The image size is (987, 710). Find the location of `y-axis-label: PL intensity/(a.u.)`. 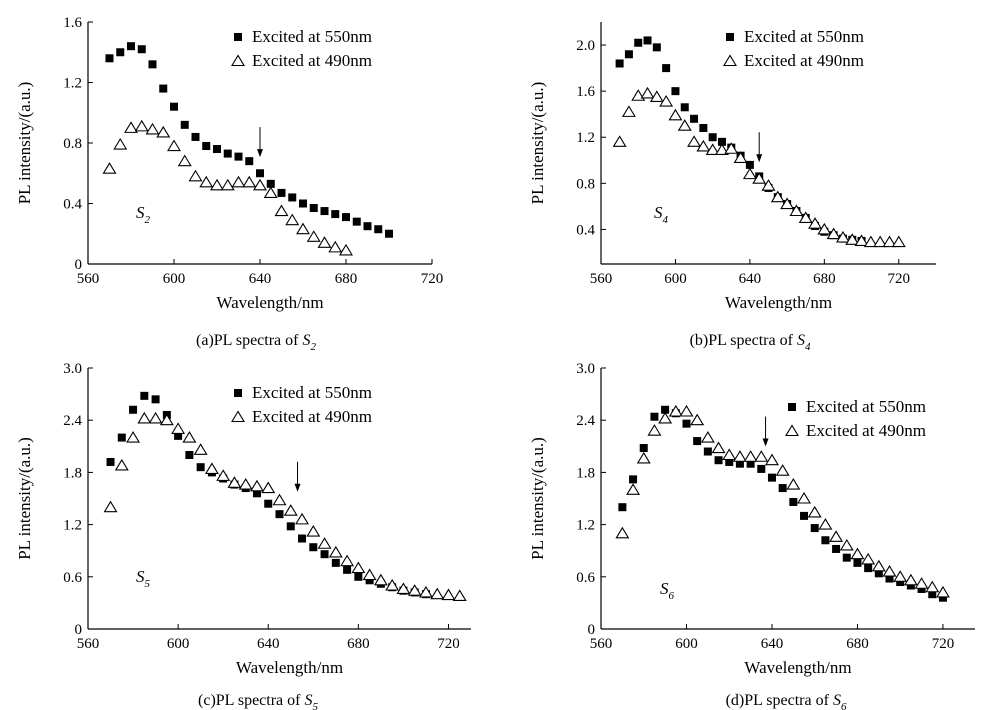

y-axis-label: PL intensity/(a.u.) is located at coordinates (537, 498).